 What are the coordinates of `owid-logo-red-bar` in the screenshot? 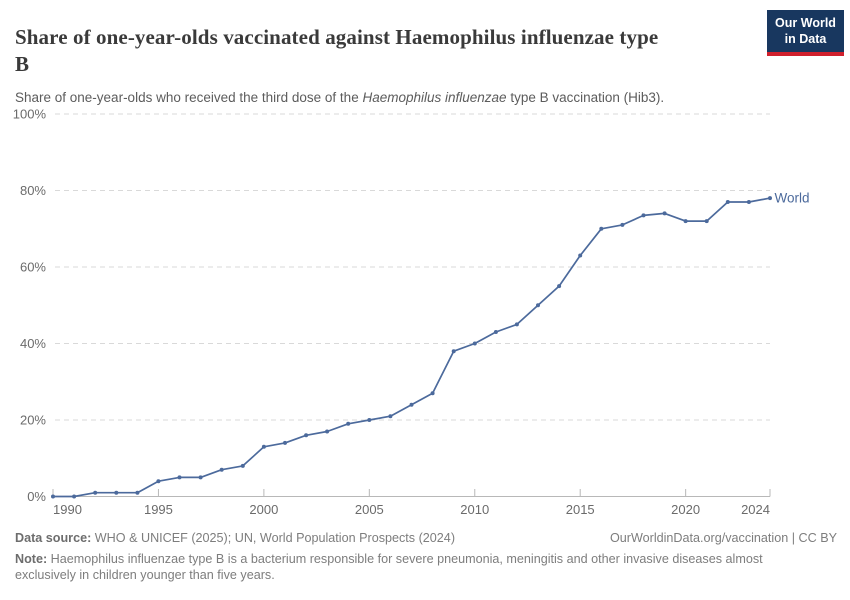 It's located at (805, 54).